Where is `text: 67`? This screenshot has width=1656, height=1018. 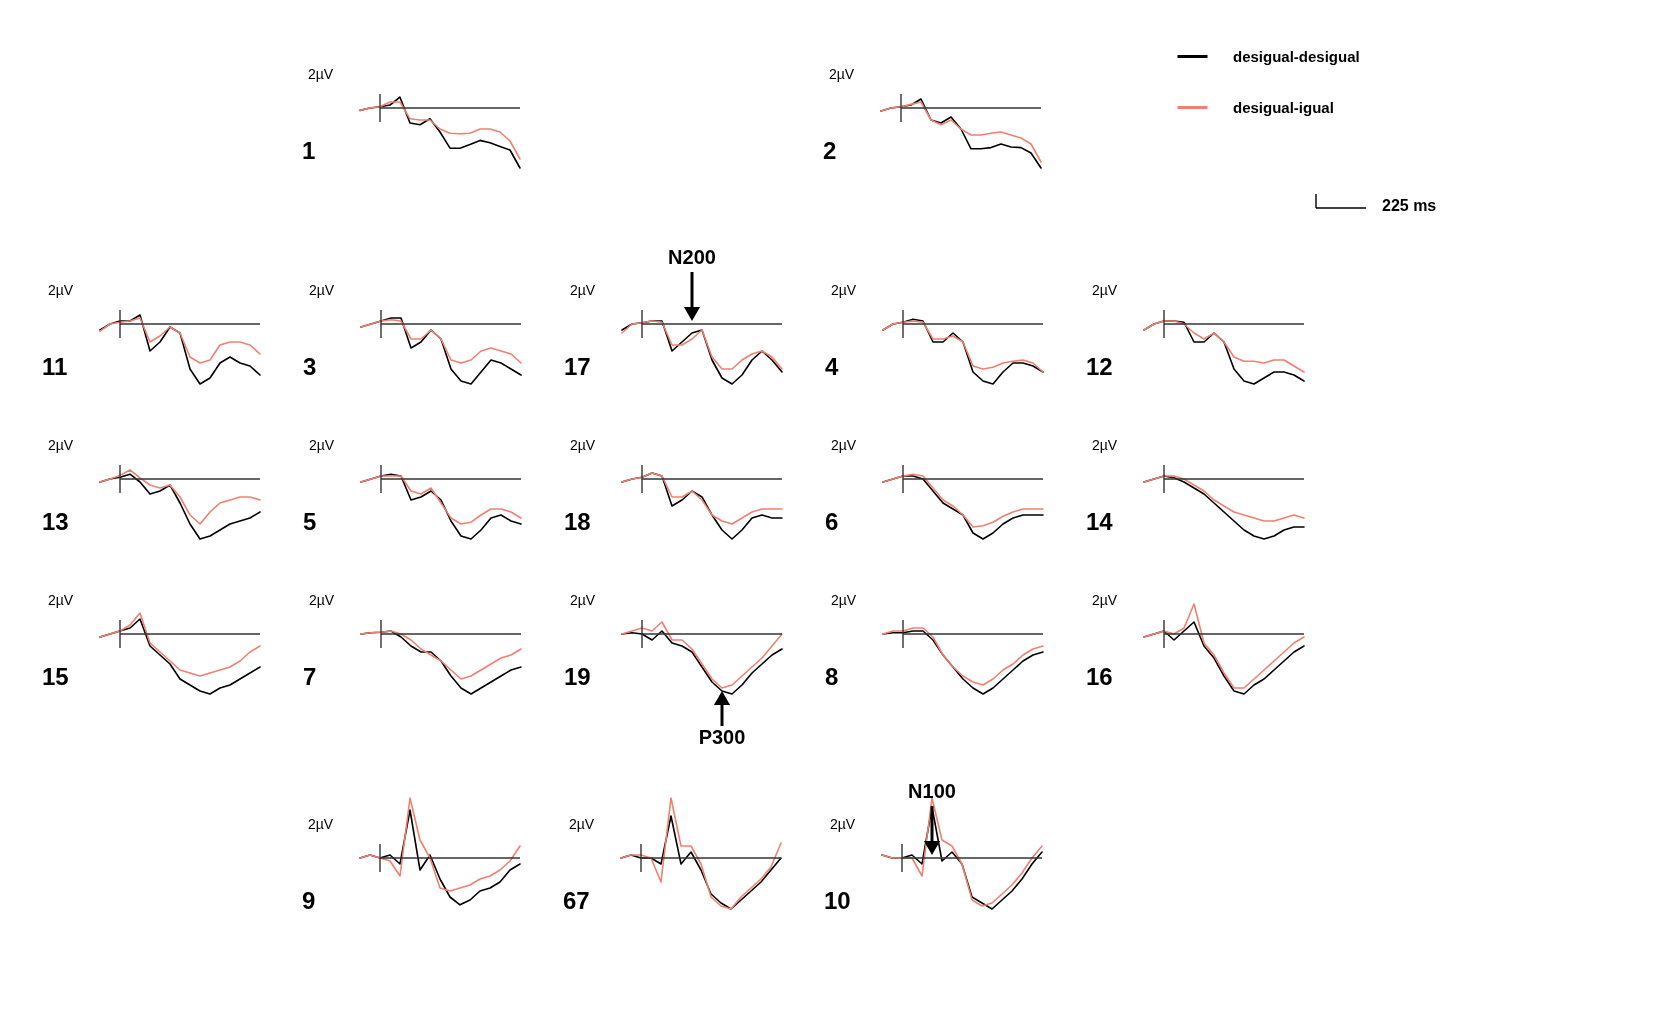 text: 67 is located at coordinates (576, 900).